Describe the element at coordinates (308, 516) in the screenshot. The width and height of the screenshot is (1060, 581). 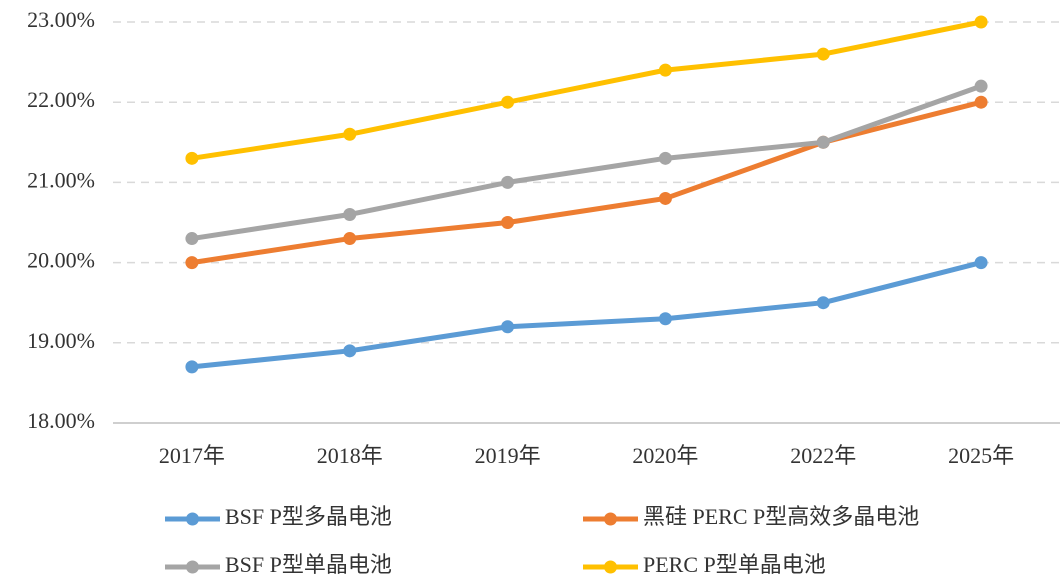
I see `legend-label: BSF P型多晶电池` at that location.